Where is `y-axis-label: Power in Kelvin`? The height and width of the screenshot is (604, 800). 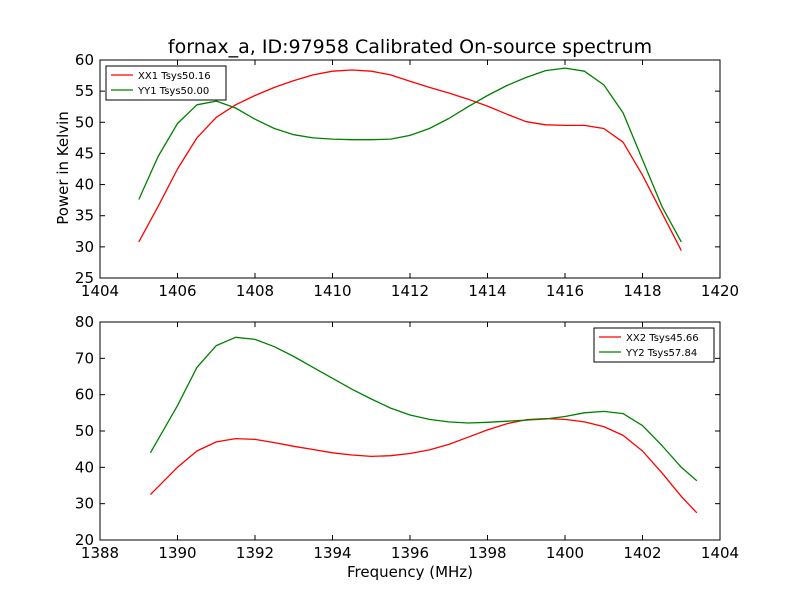 y-axis-label: Power in Kelvin is located at coordinates (63, 168).